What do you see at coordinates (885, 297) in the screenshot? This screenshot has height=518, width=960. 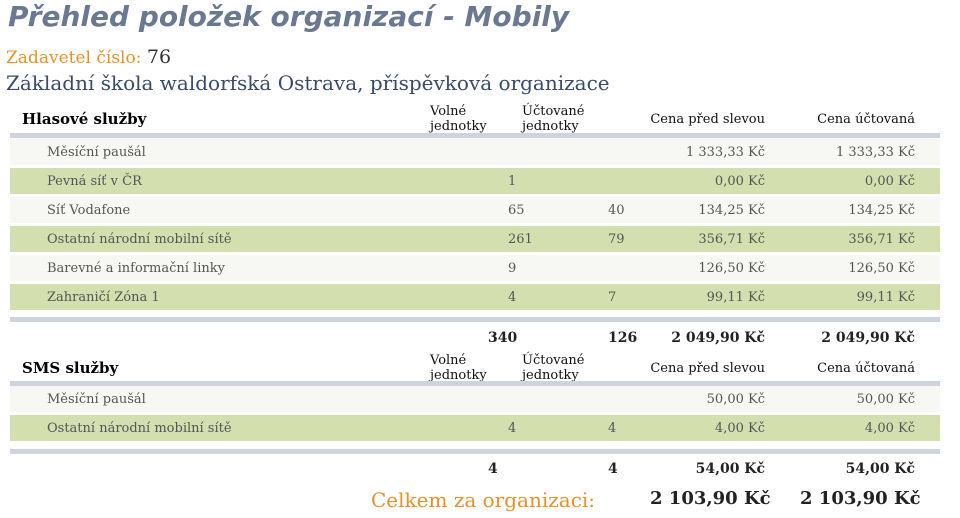 I see `row-price-billed: 99,11 Kč` at bounding box center [885, 297].